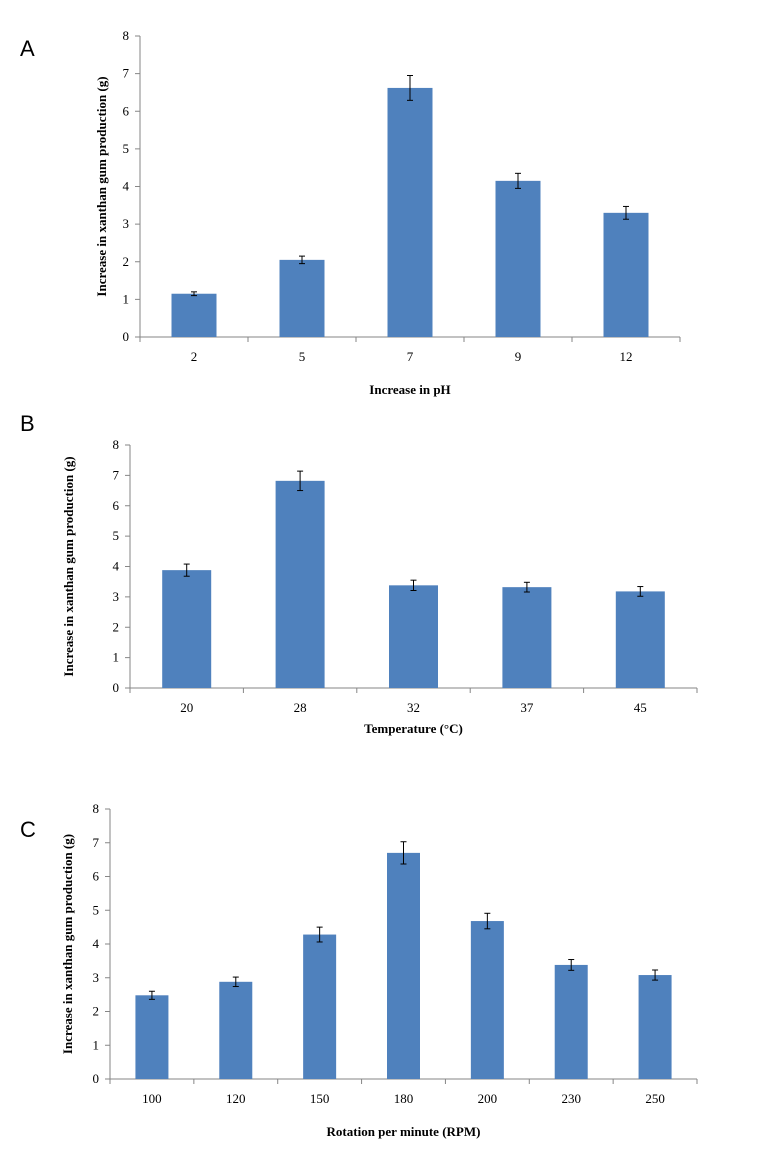  What do you see at coordinates (640, 707) in the screenshot?
I see `x-tick-label: 45` at bounding box center [640, 707].